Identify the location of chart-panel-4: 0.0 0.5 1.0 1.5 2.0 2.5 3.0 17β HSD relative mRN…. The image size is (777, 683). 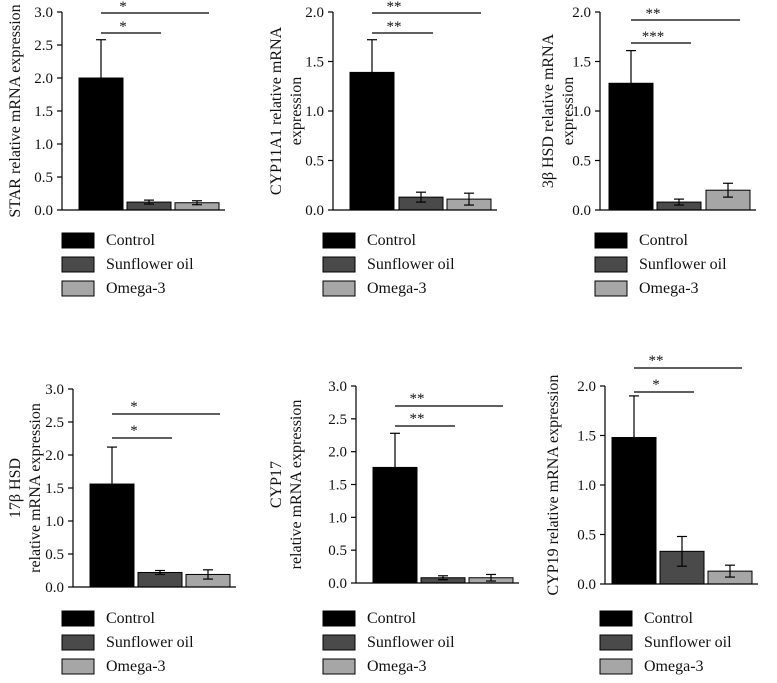
(121, 528).